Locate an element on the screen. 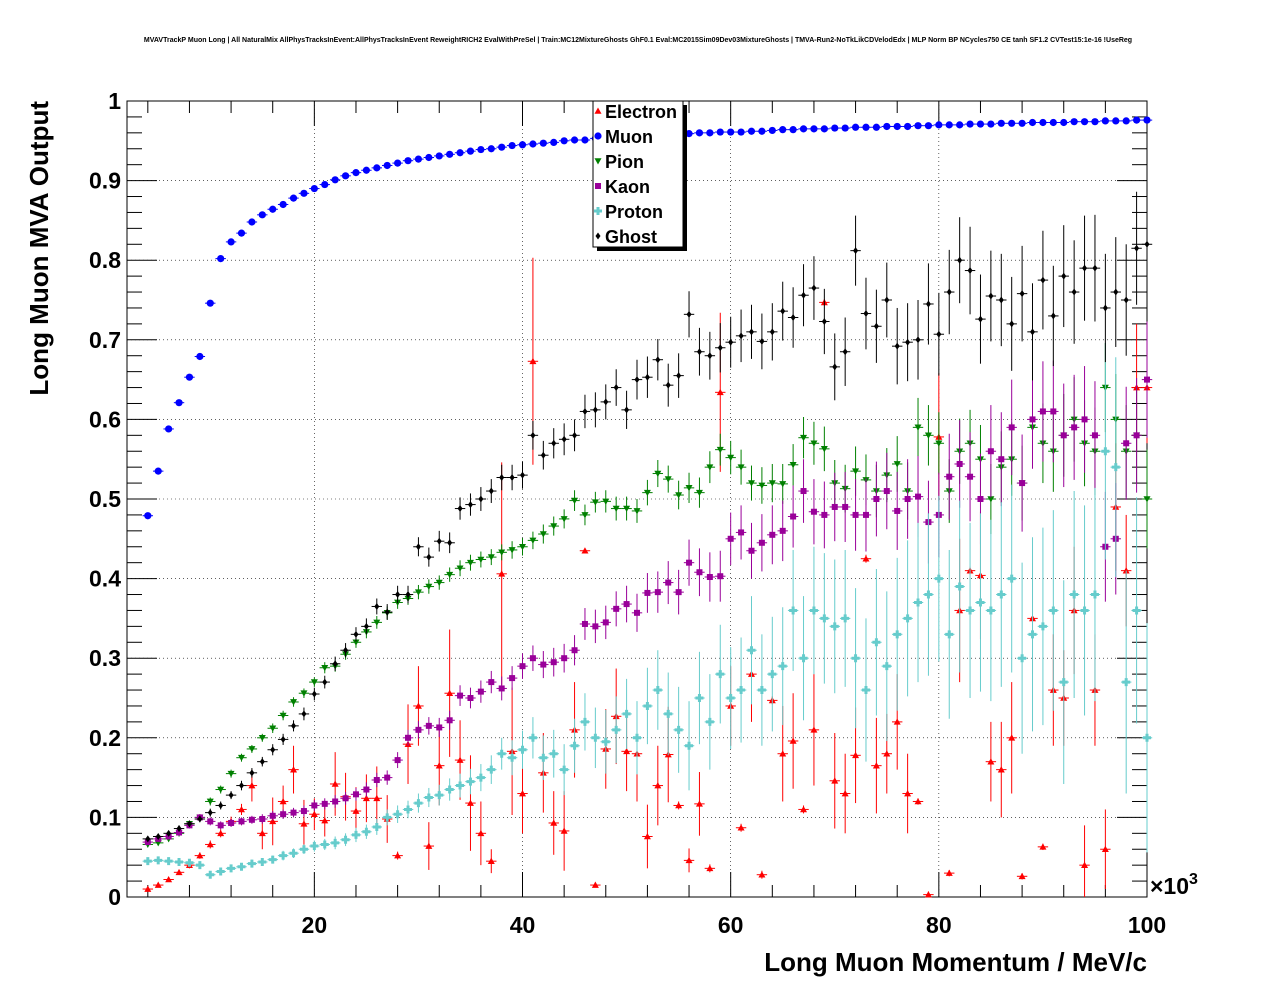 The height and width of the screenshot is (996, 1276). x-tick-labels: 20 40 60 80 100 is located at coordinates (734, 925).